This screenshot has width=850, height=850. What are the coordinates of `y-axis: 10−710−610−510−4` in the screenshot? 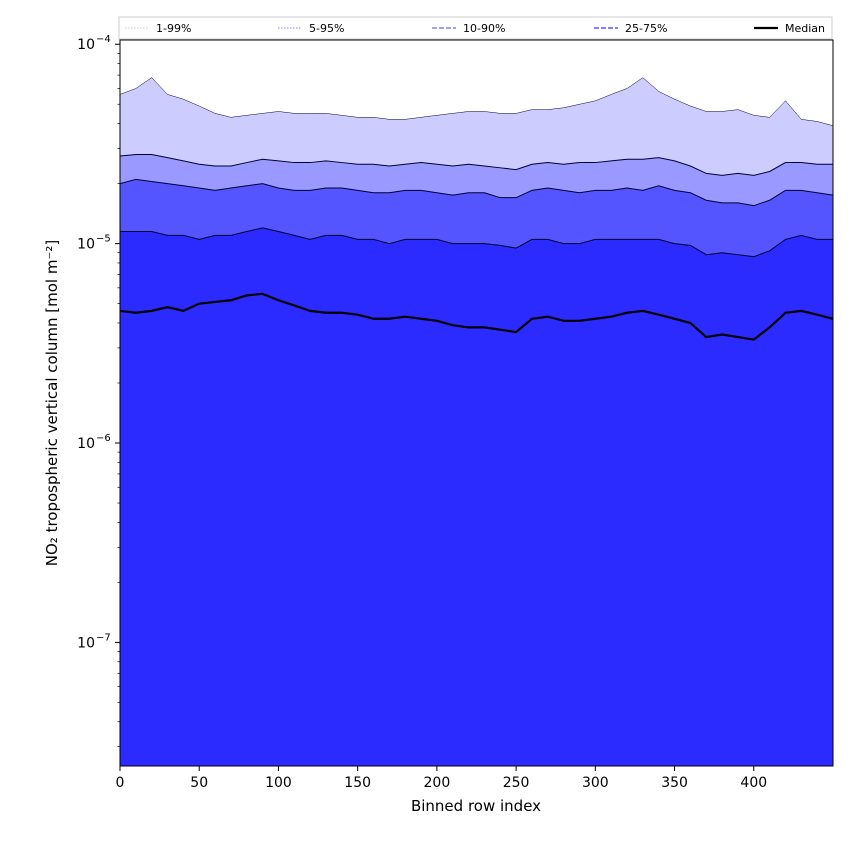 It's located at (98, 391).